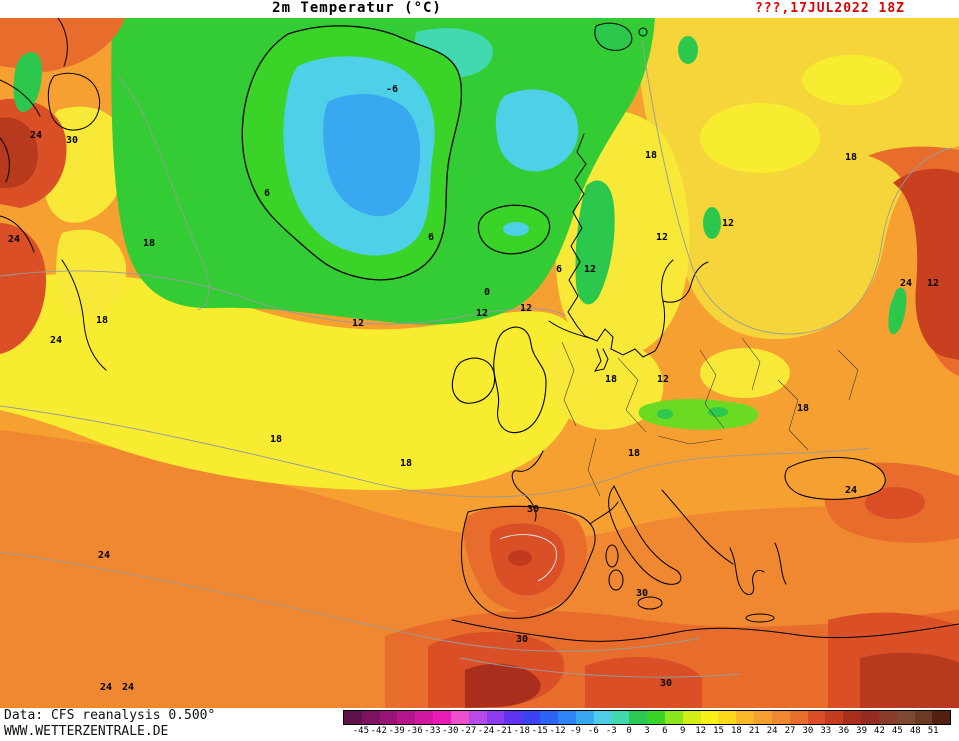  Describe the element at coordinates (643, 682) in the screenshot. I see `fill-algeria-red` at that location.